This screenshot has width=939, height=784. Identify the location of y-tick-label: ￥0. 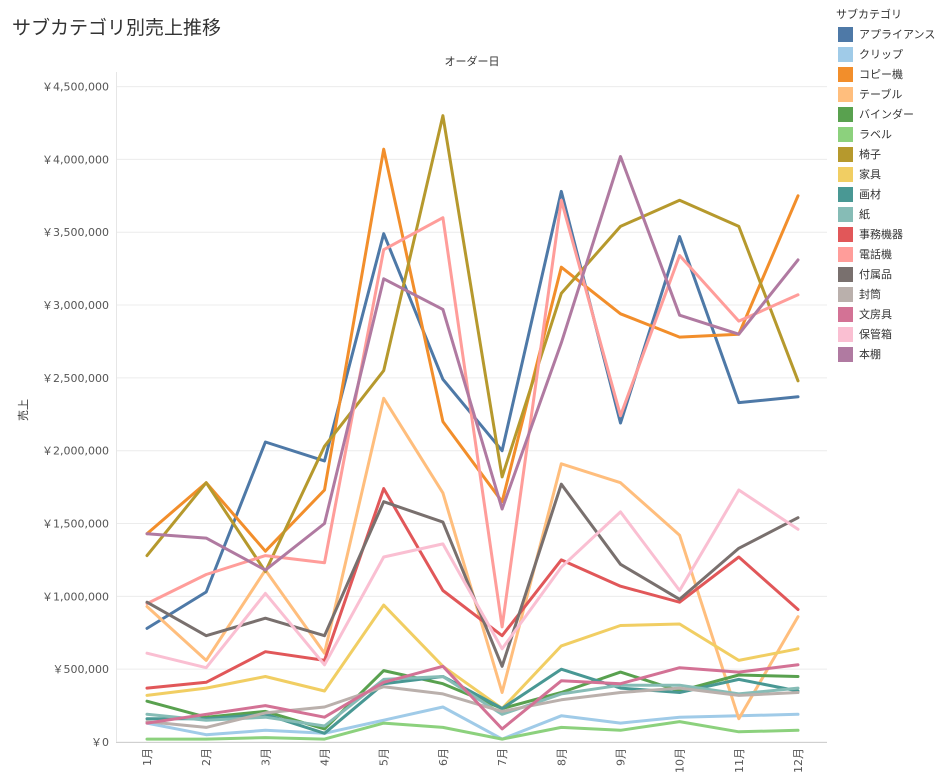
(100, 742).